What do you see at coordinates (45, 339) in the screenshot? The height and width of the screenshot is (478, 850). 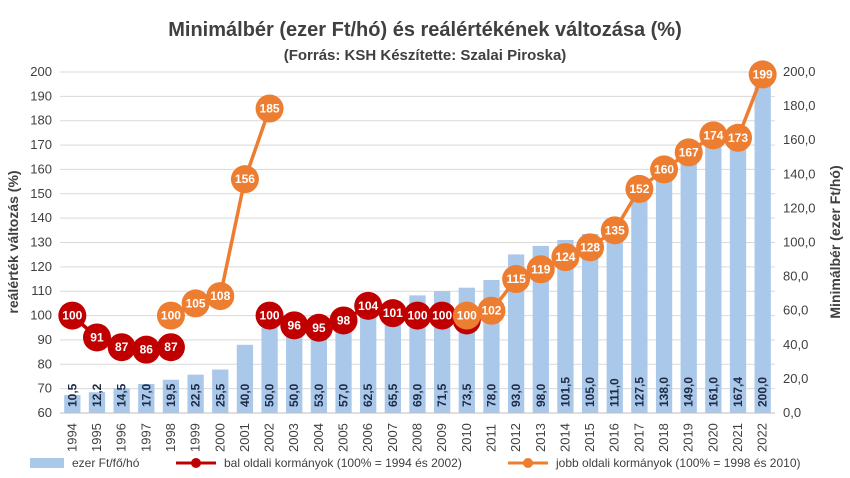 I see `y-left-tick-label: 90` at bounding box center [45, 339].